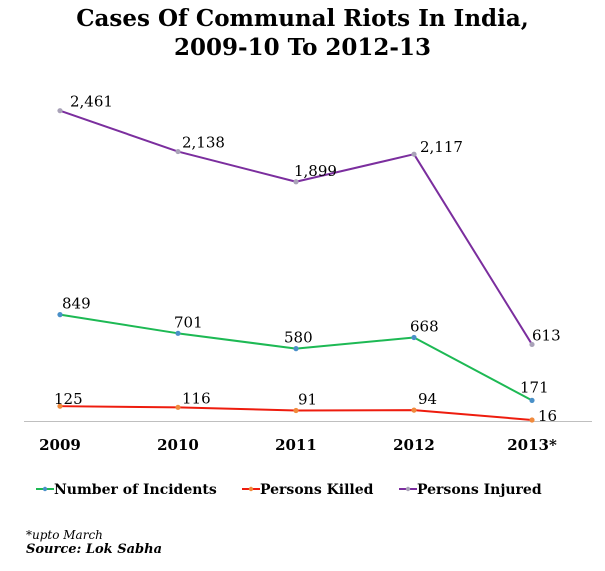 This screenshot has height=571, width=605. Describe the element at coordinates (307, 399) in the screenshot. I see `data-label: 91` at that location.